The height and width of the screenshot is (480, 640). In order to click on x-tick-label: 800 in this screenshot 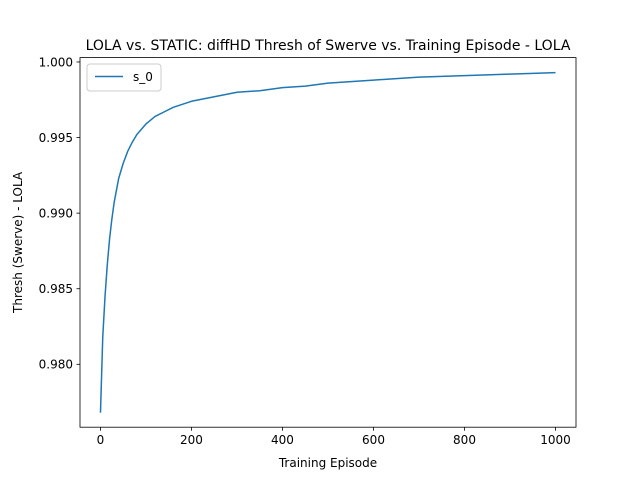, I will do `click(464, 440)`.